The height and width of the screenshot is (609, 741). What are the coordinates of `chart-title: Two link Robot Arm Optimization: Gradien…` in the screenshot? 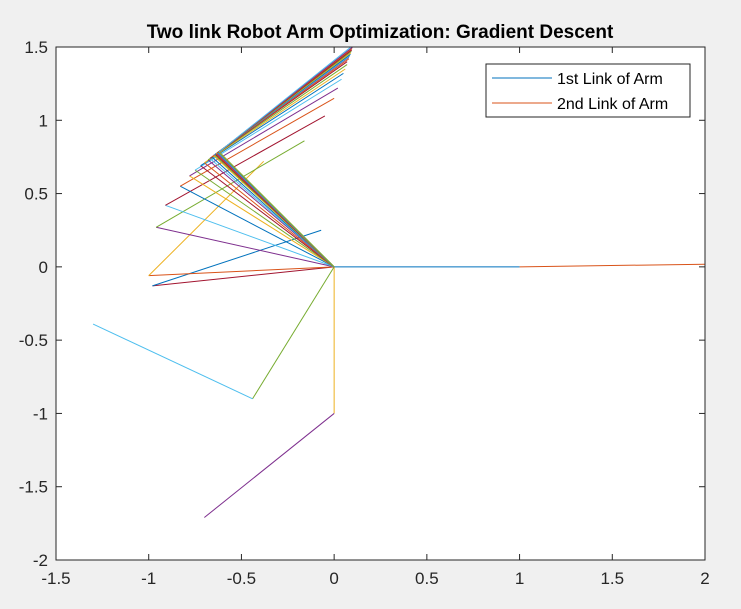 It's located at (380, 32).